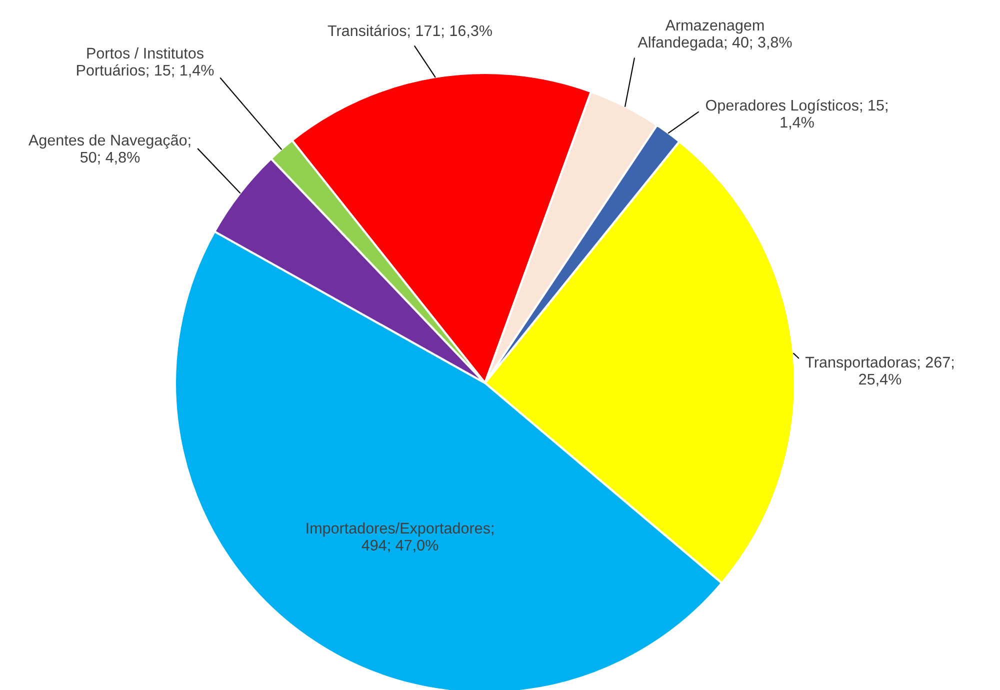  Describe the element at coordinates (400, 537) in the screenshot. I see `slice-label: Importadores/Exportadores; 494; 47,0%` at that location.